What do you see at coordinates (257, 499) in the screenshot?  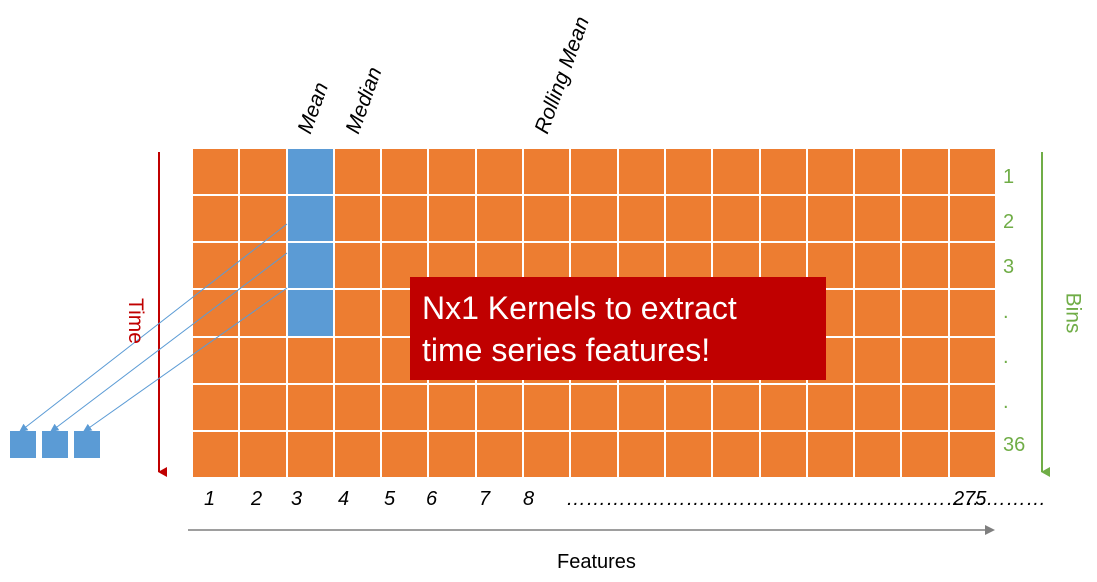 I see `feature-number: 2` at bounding box center [257, 499].